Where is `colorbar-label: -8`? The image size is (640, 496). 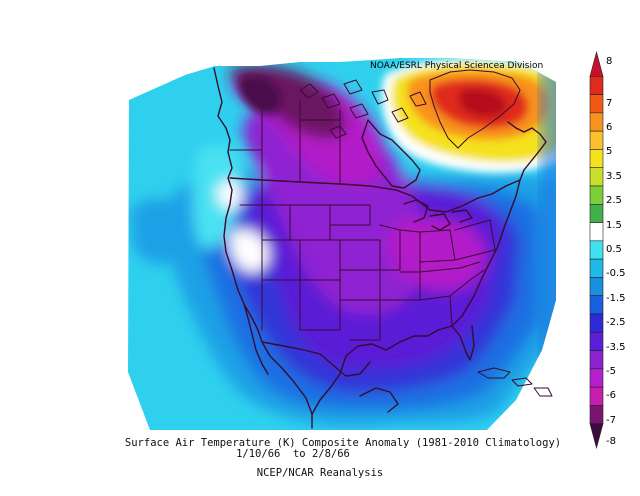 colorbar-label: -8 is located at coordinates (611, 441).